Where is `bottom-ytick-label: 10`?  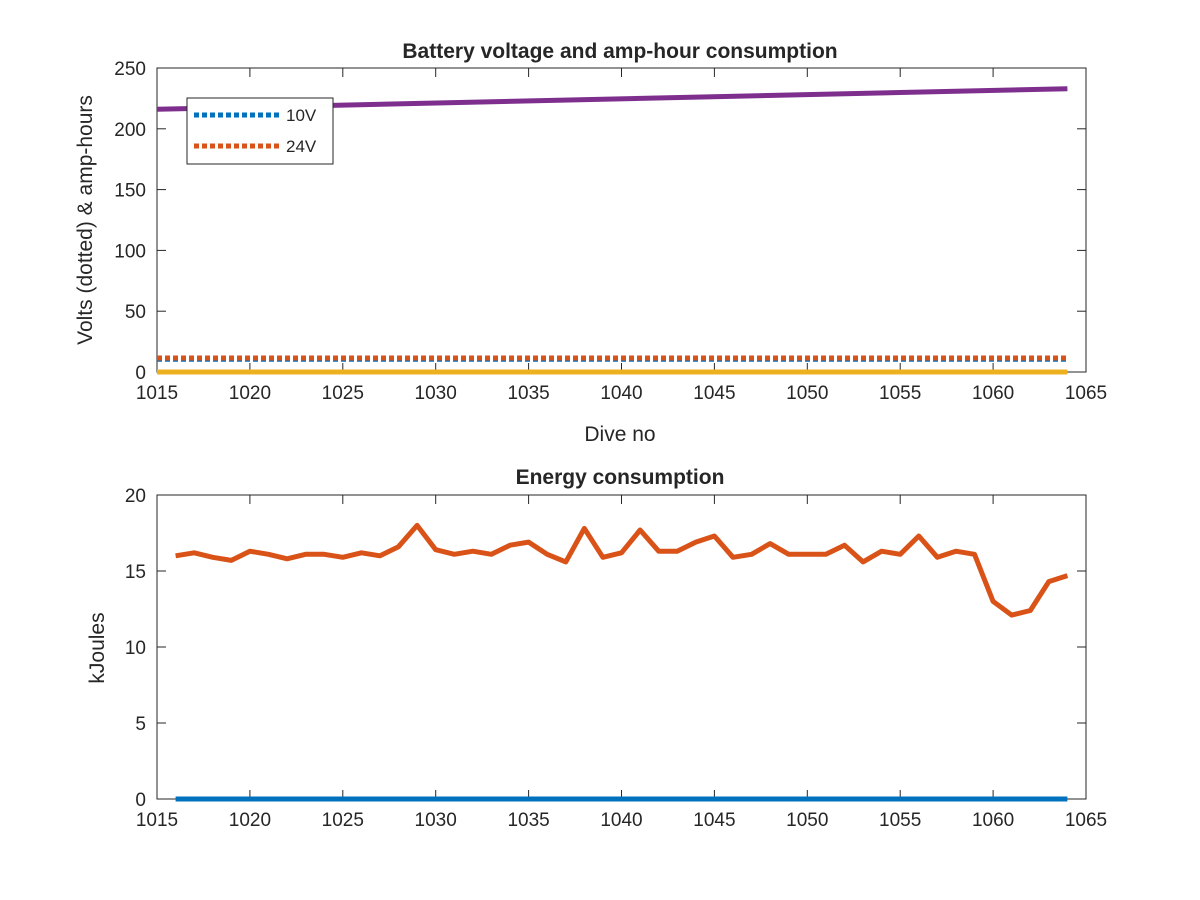
bottom-ytick-label: 10 is located at coordinates (135, 648).